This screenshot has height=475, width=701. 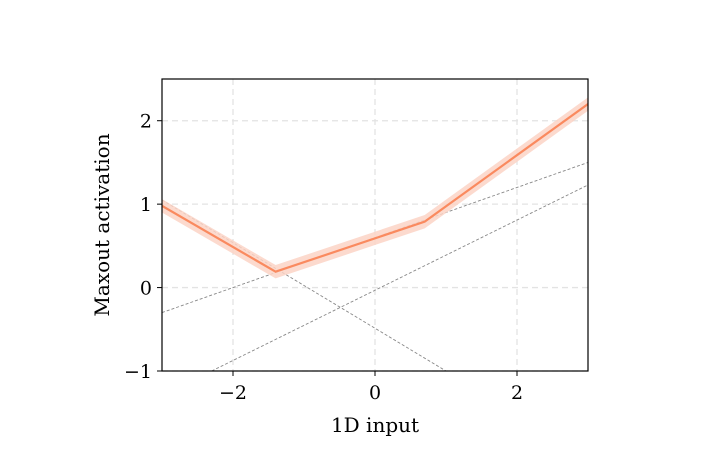 What do you see at coordinates (375, 393) in the screenshot?
I see `x-tick-label: 0` at bounding box center [375, 393].